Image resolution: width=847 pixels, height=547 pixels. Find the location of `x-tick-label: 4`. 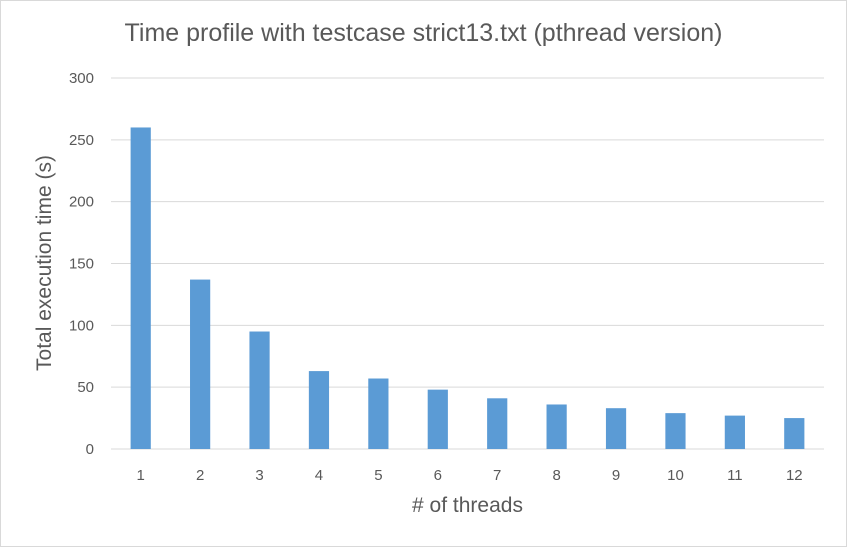

x-tick-label: 4 is located at coordinates (319, 475).